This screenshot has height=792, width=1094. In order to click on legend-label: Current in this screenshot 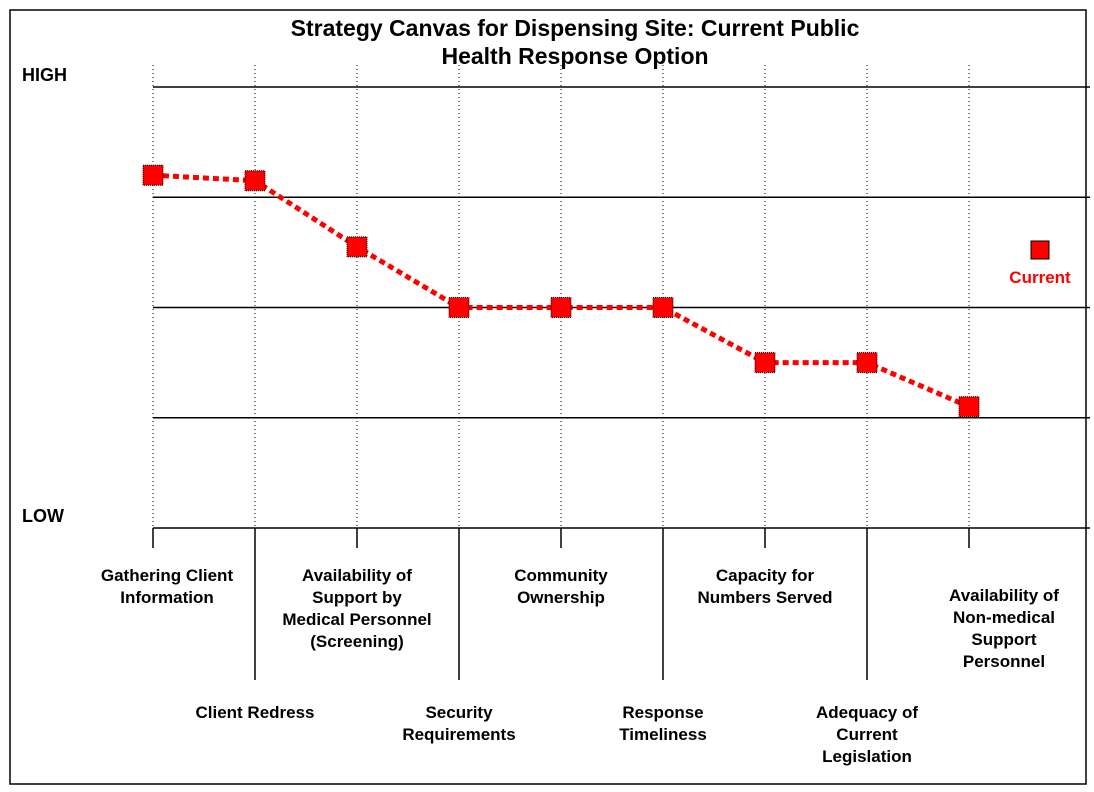, I will do `click(1040, 277)`.